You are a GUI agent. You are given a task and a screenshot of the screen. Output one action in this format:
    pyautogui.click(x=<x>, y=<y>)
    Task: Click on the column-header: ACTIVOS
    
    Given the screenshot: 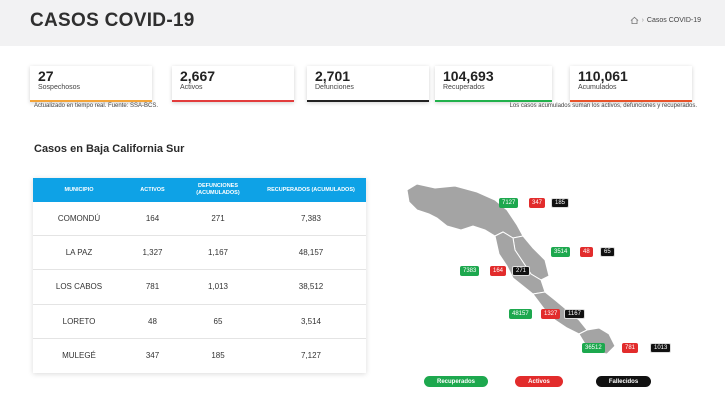 What is the action you would take?
    pyautogui.click(x=152, y=189)
    